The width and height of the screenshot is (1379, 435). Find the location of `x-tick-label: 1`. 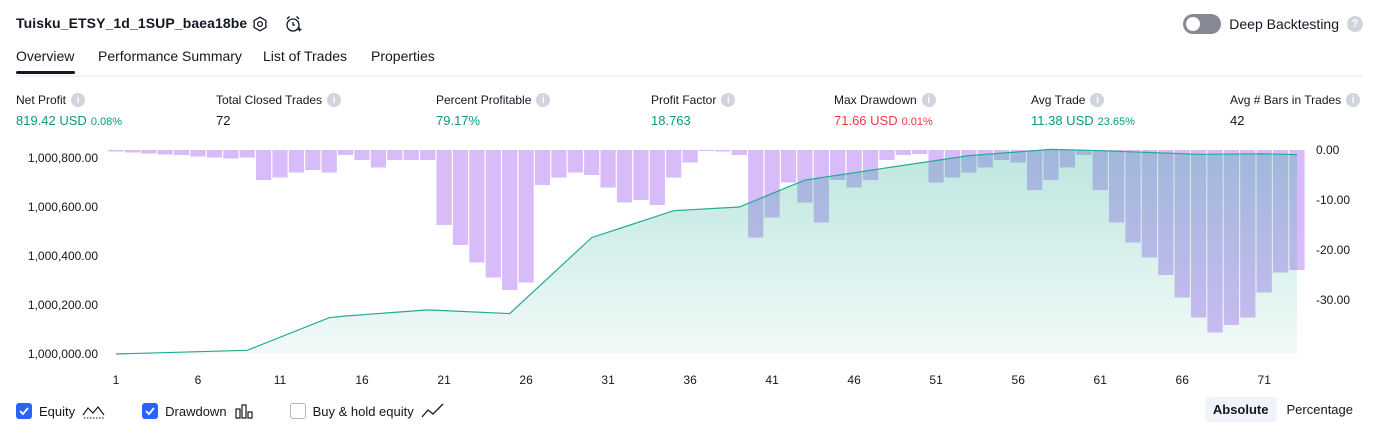

x-tick-label: 1 is located at coordinates (116, 380).